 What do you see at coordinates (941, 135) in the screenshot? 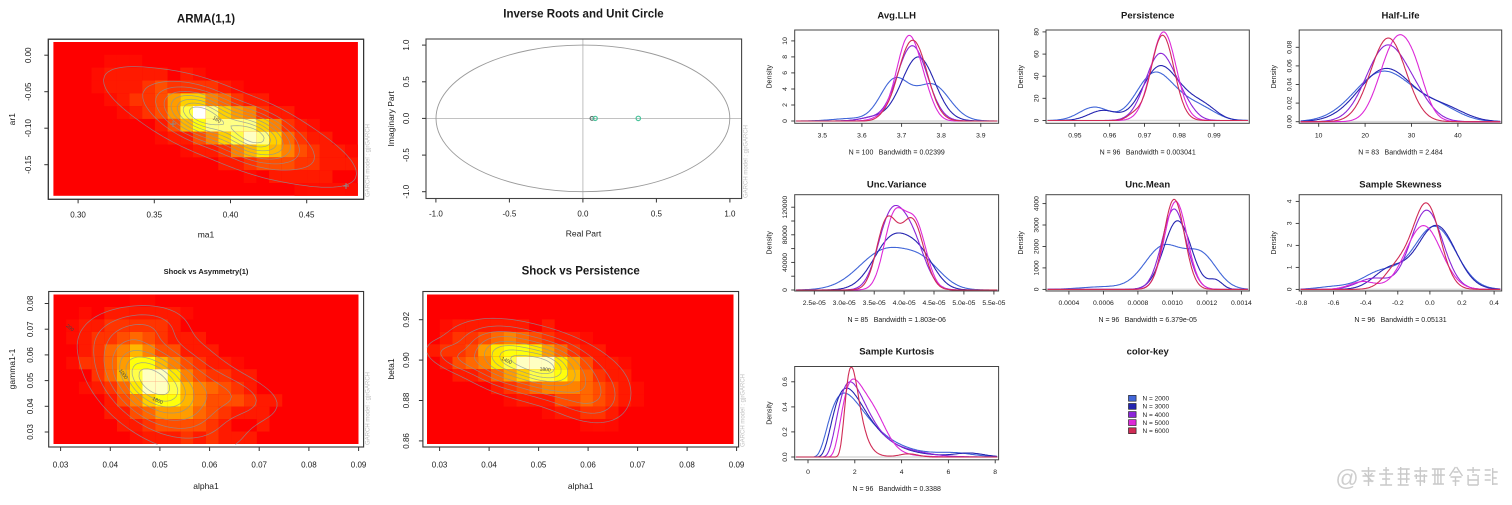
I see `svg-text: 3.8` at bounding box center [941, 135].